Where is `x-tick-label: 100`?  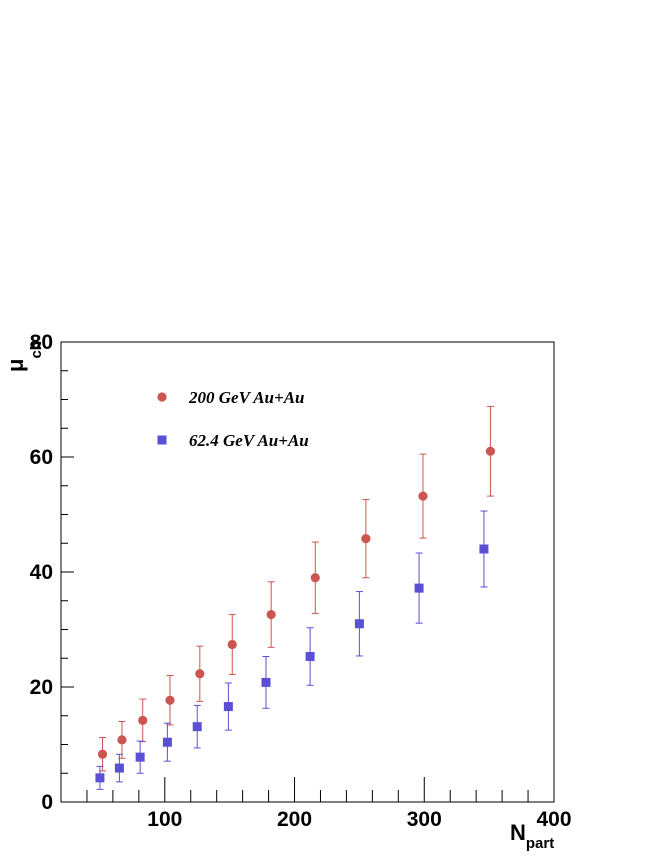
x-tick-label: 100 is located at coordinates (164, 819).